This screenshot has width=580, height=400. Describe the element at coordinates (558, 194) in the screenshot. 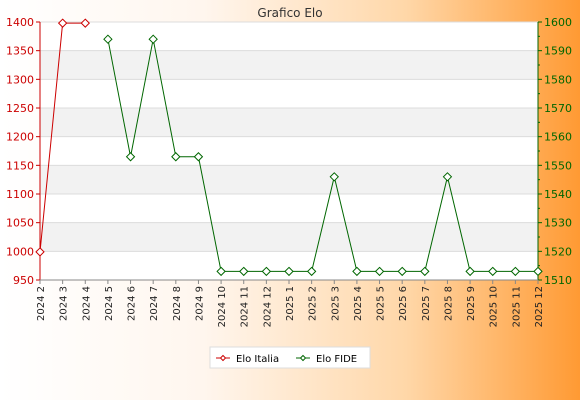

I see `right-tick-label: 1540` at that location.